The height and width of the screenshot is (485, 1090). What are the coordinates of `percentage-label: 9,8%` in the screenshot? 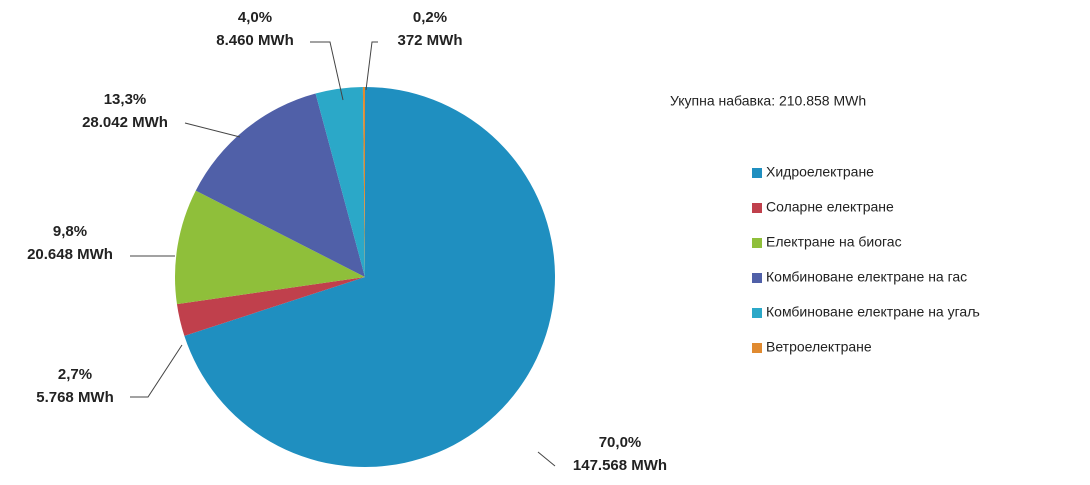 It's located at (70, 231).